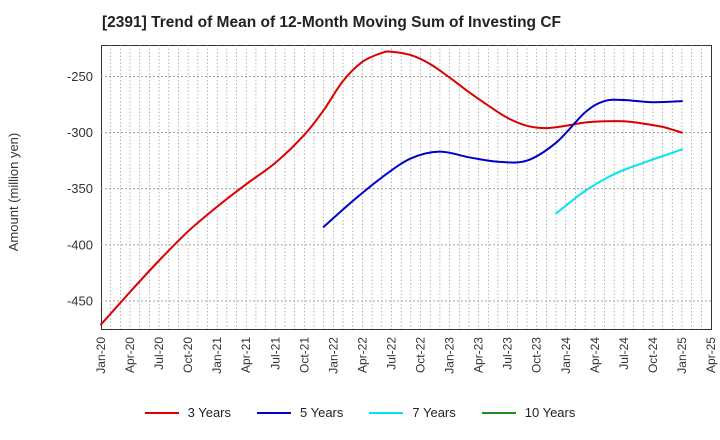 This screenshot has height=440, width=720. I want to click on x-tick-label: Apr-24, so click(595, 355).